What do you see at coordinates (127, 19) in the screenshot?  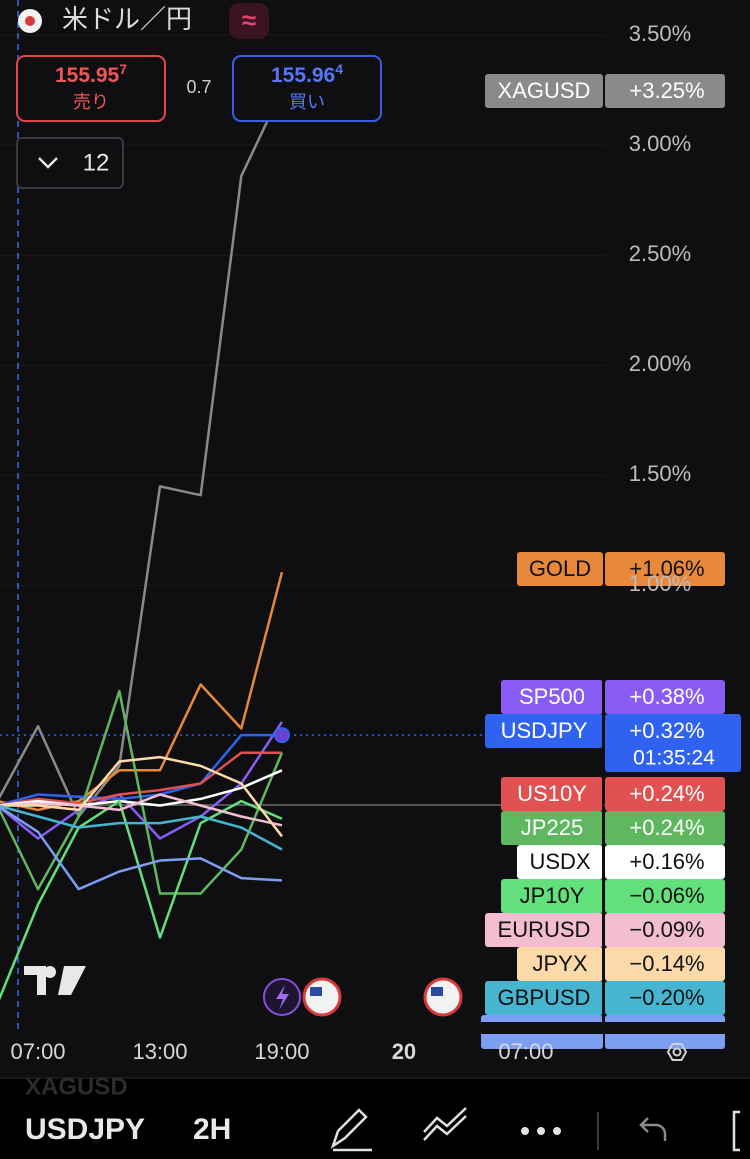 I see `symbol-name: 米ドル／円` at bounding box center [127, 19].